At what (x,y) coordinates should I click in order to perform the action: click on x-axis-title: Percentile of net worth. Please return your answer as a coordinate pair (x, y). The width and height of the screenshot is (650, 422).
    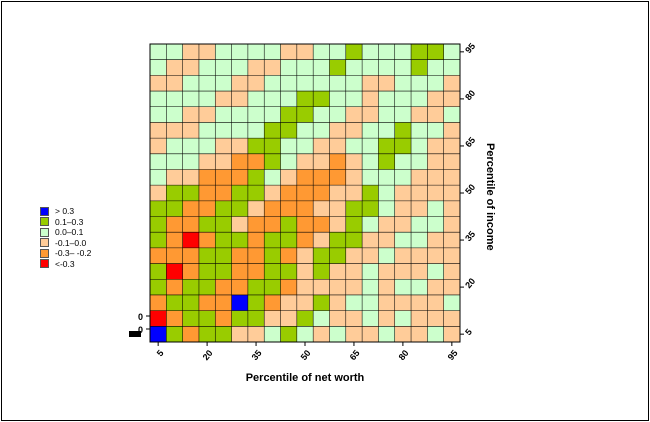
    Looking at the image, I should click on (305, 378).